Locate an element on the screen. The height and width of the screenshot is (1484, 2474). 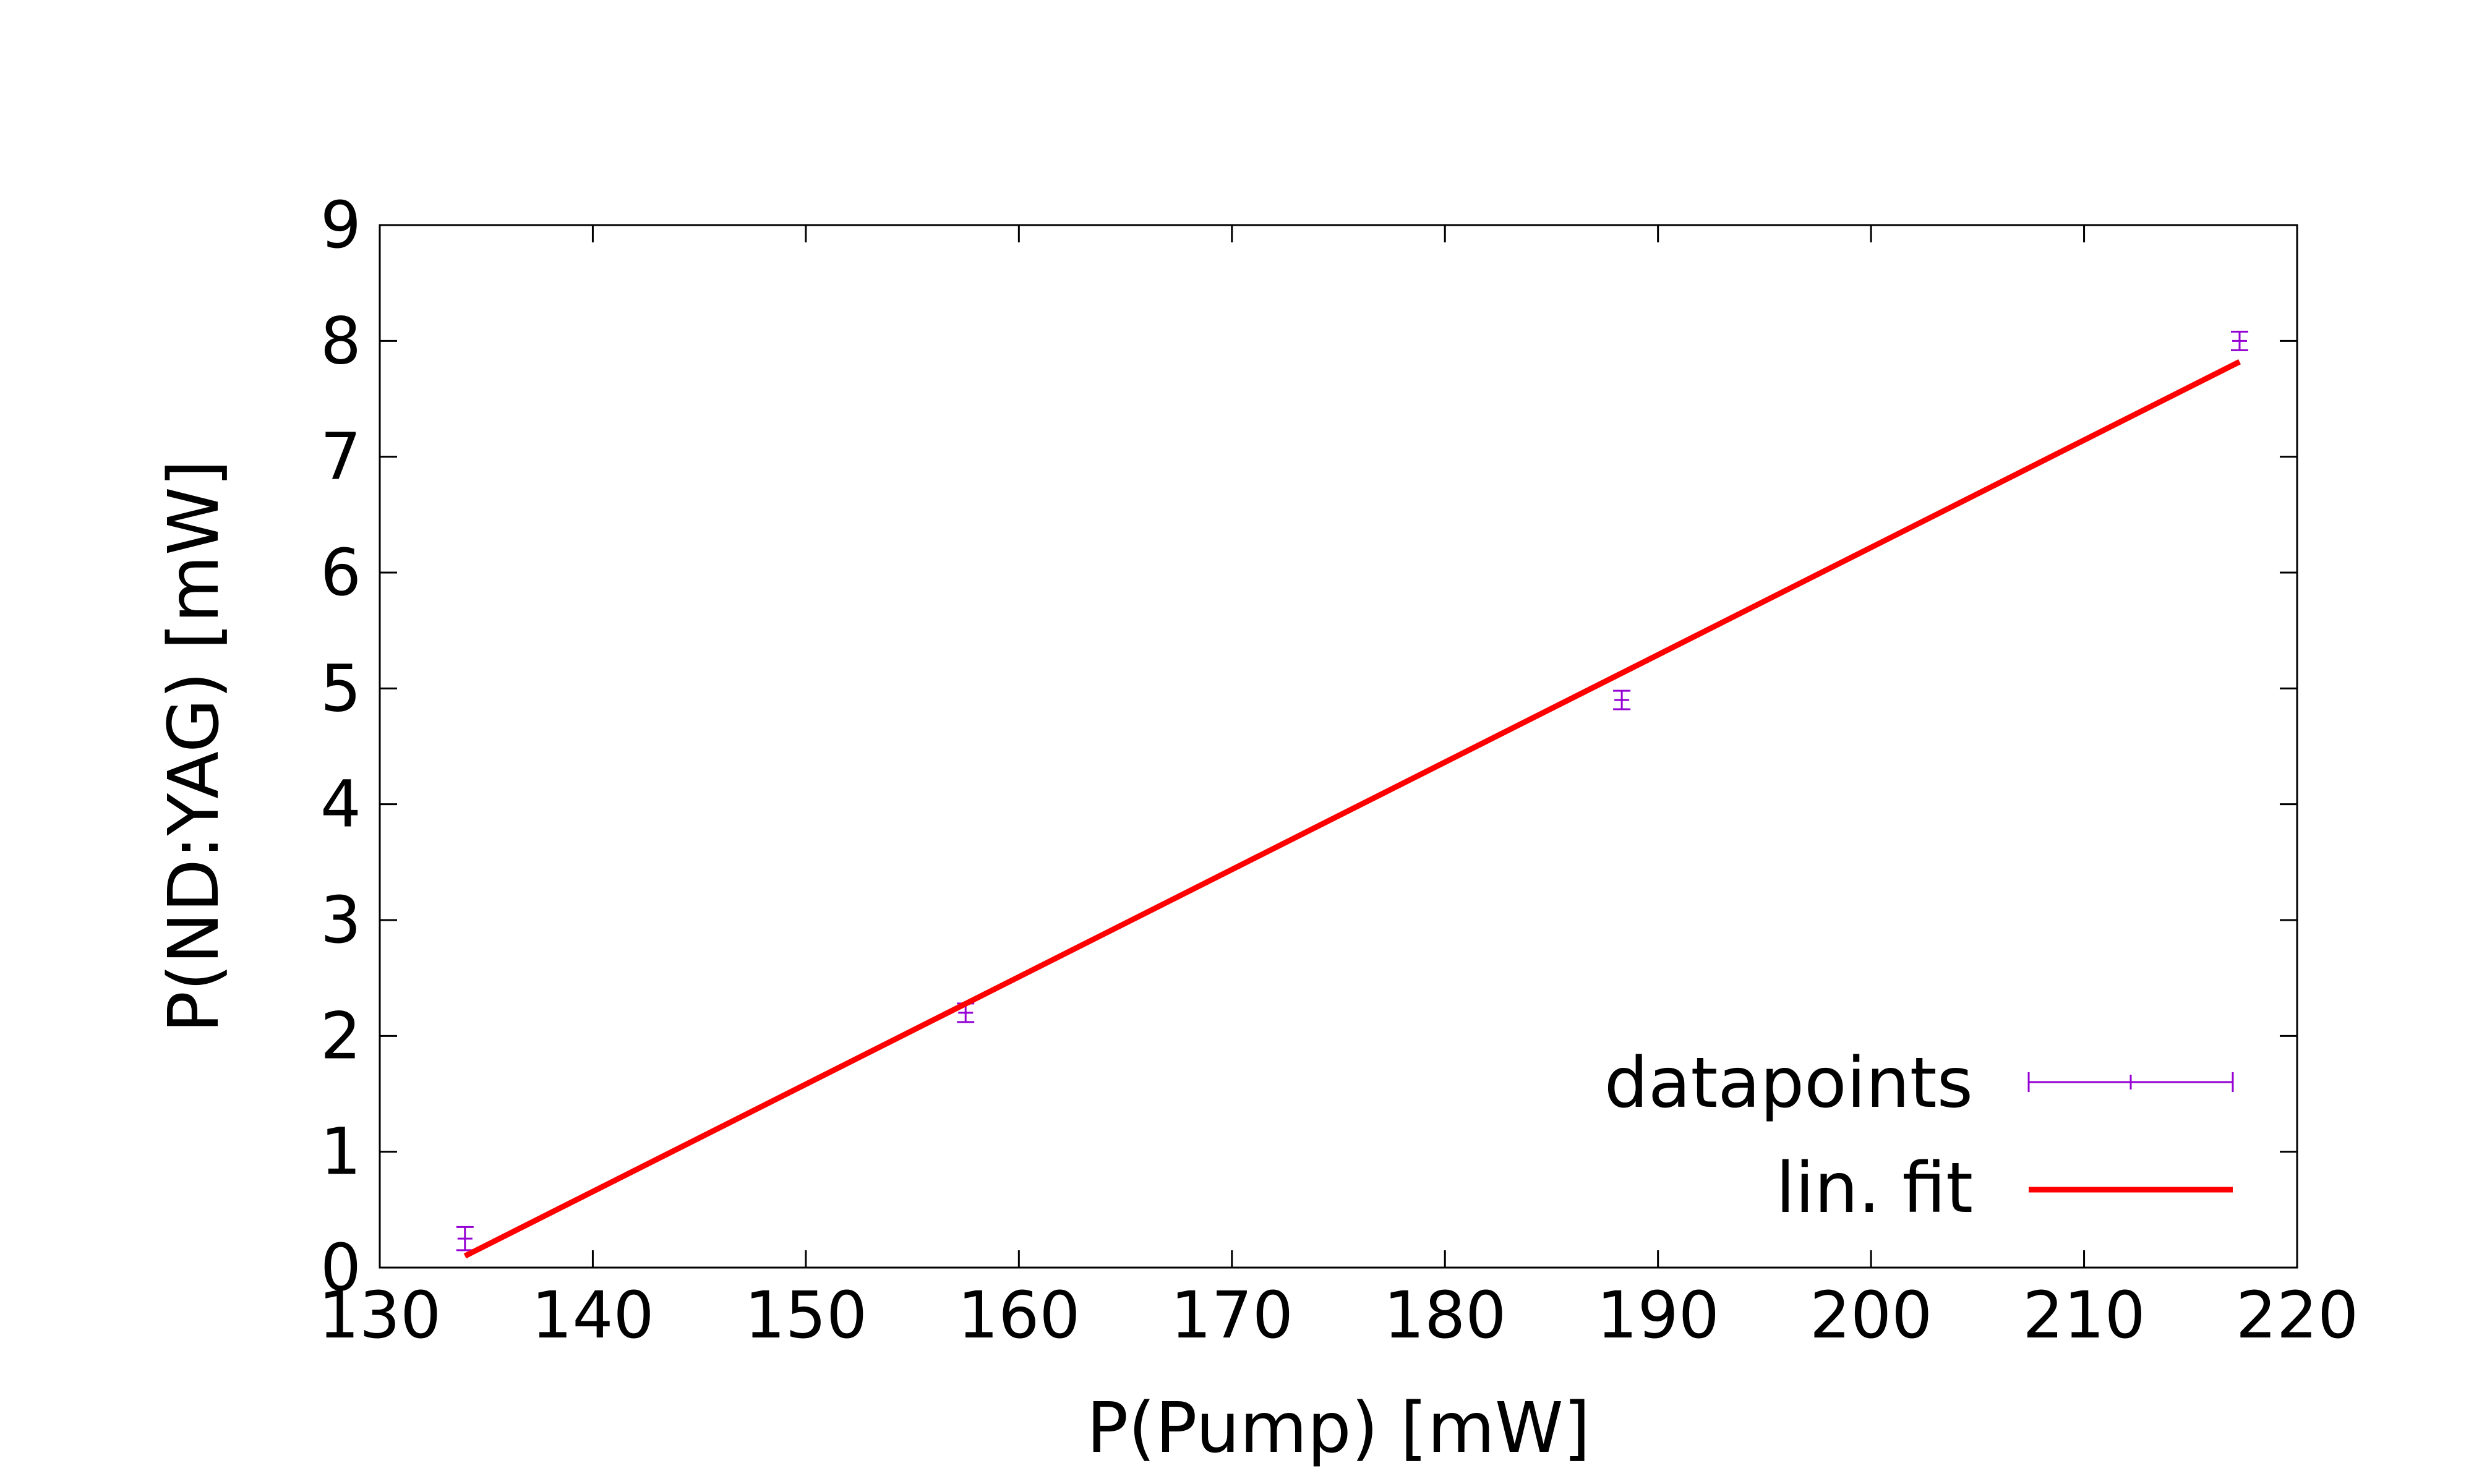
x-tick-label-0: 130 is located at coordinates (380, 1315).